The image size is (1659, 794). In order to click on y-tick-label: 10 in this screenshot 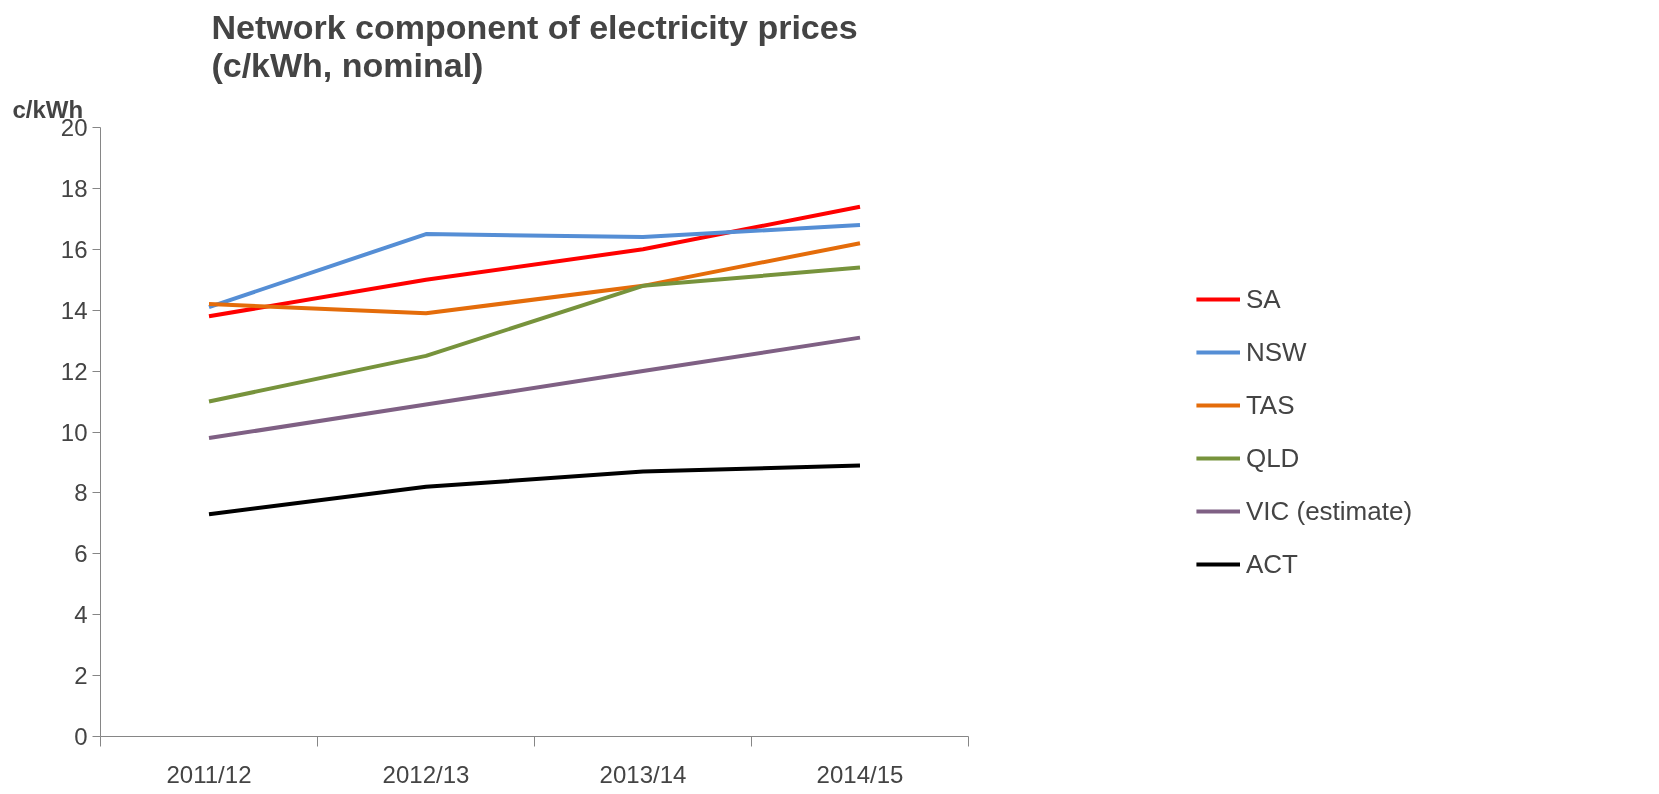, I will do `click(74, 432)`.